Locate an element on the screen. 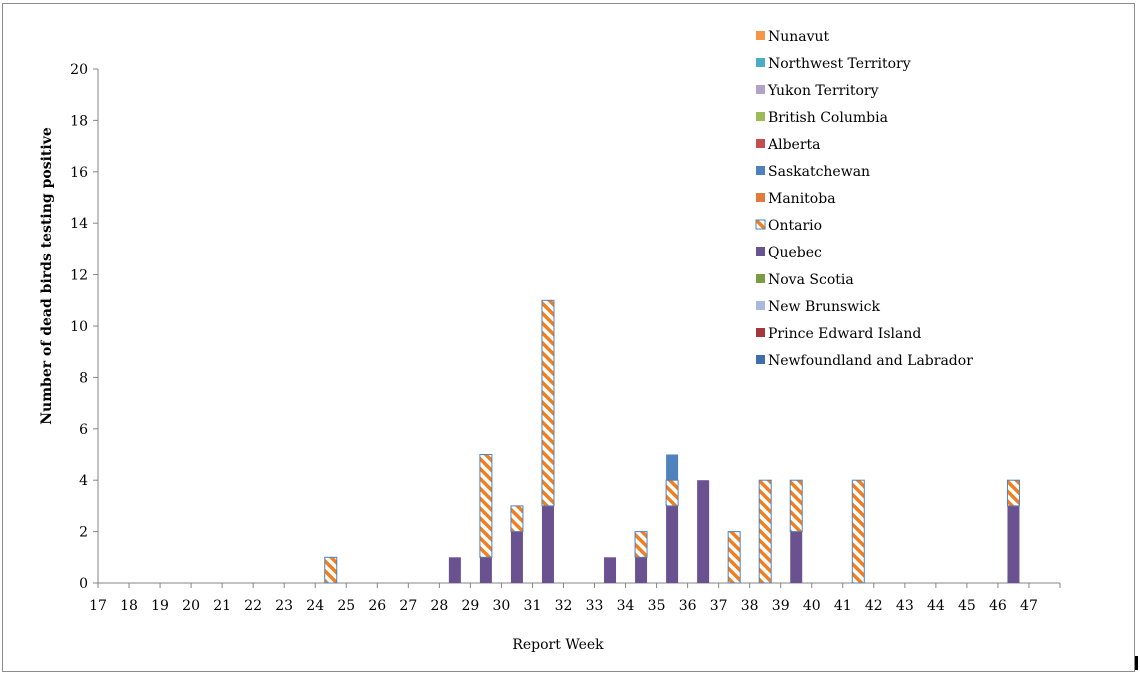 This screenshot has height=677, width=1140. legend-label-saskatchewan: Saskatchewan is located at coordinates (819, 172).